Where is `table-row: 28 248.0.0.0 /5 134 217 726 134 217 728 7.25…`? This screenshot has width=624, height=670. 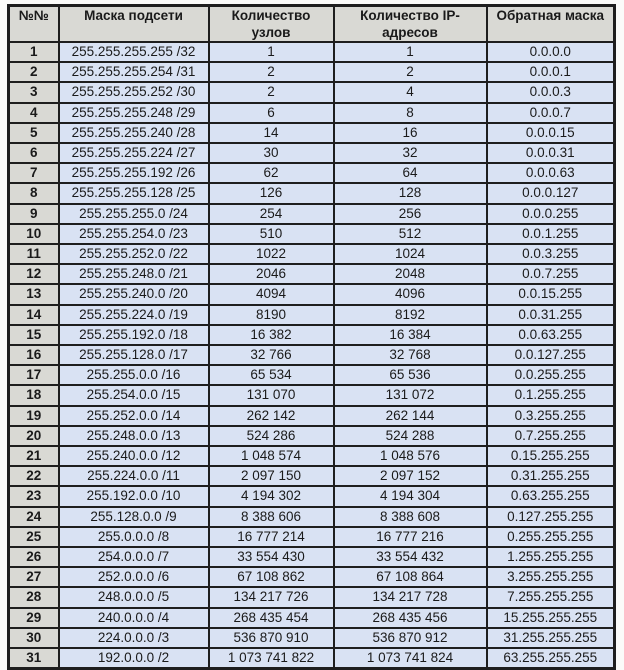 table-row: 28 248.0.0.0 /5 134 217 726 134 217 728 7.25… is located at coordinates (311, 597).